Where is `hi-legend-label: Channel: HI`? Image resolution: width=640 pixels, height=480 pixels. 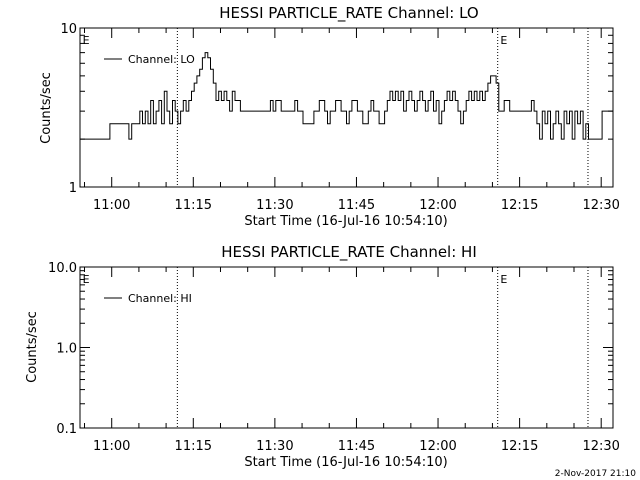
hi-legend-label: Channel: HI is located at coordinates (160, 298).